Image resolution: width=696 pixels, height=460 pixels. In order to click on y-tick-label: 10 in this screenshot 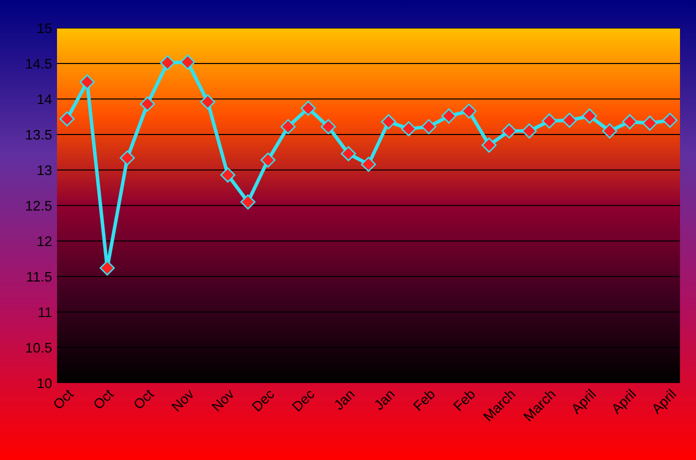, I will do `click(45, 383)`.